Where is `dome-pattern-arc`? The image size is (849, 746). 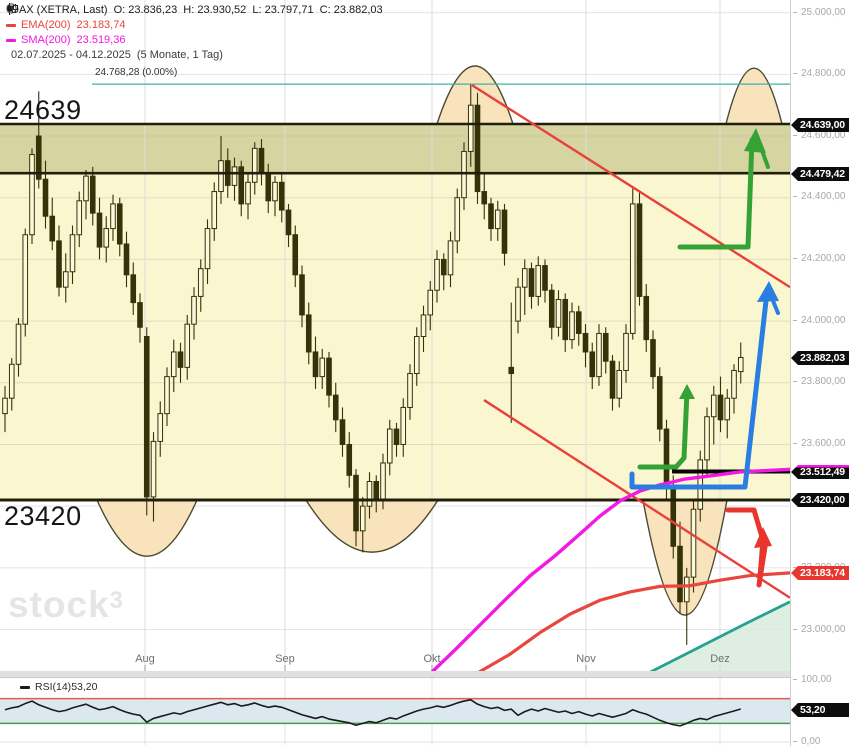 dome-pattern-arc is located at coordinates (475, 95).